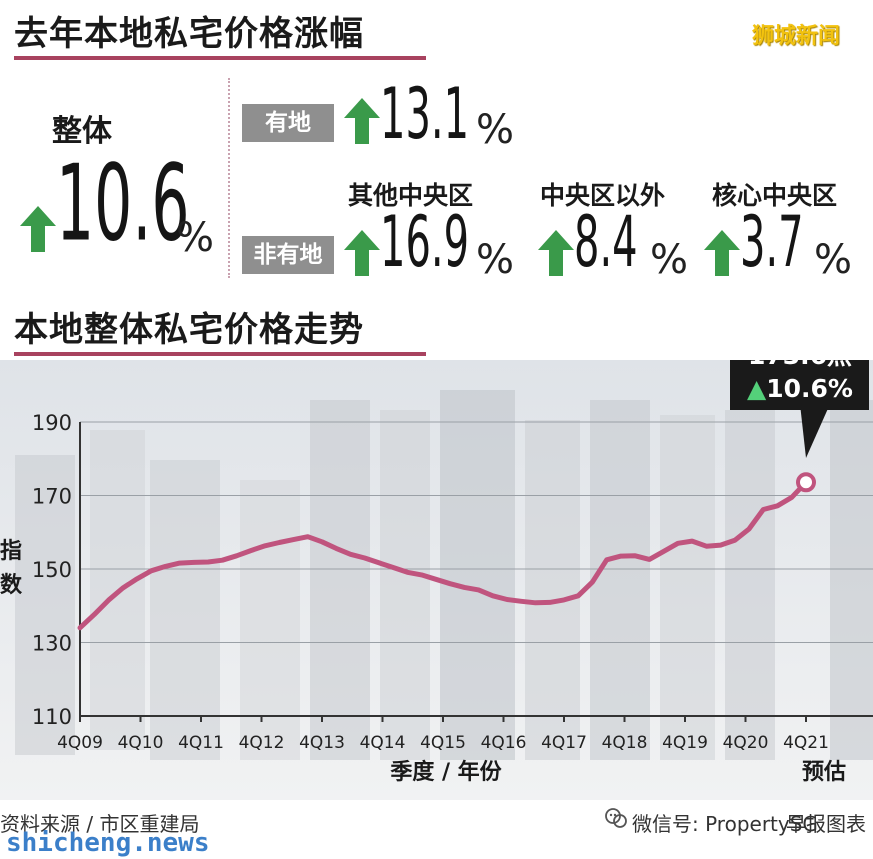 Image resolution: width=873 pixels, height=859 pixels. I want to click on landed-tag: 有地, so click(288, 123).